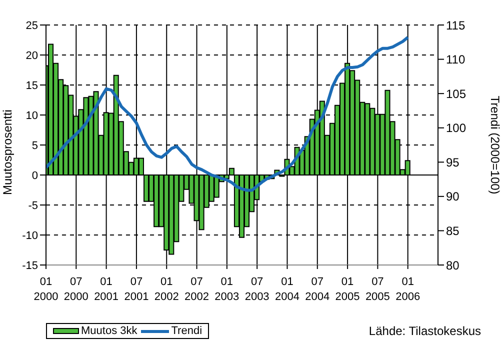  I want to click on x-tick-label: 07 2001, so click(136, 289).